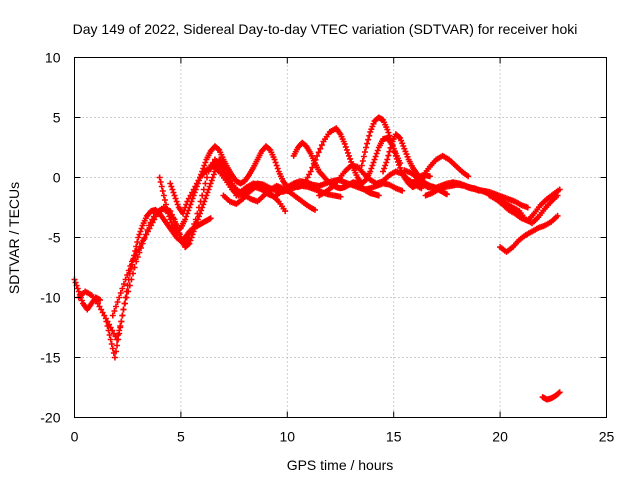  I want to click on data-series-arc20, so click(551, 396).